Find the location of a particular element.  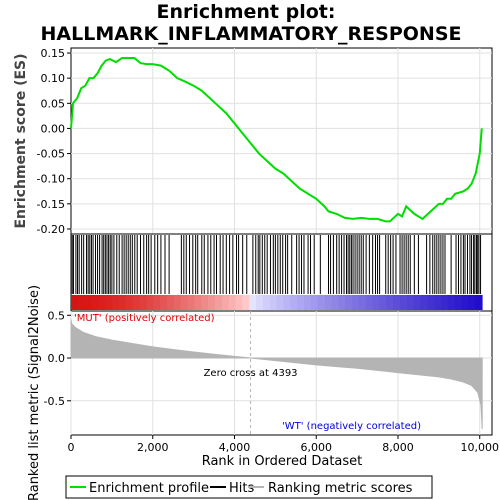

metric-xtick-label: 6,000 is located at coordinates (316, 447).